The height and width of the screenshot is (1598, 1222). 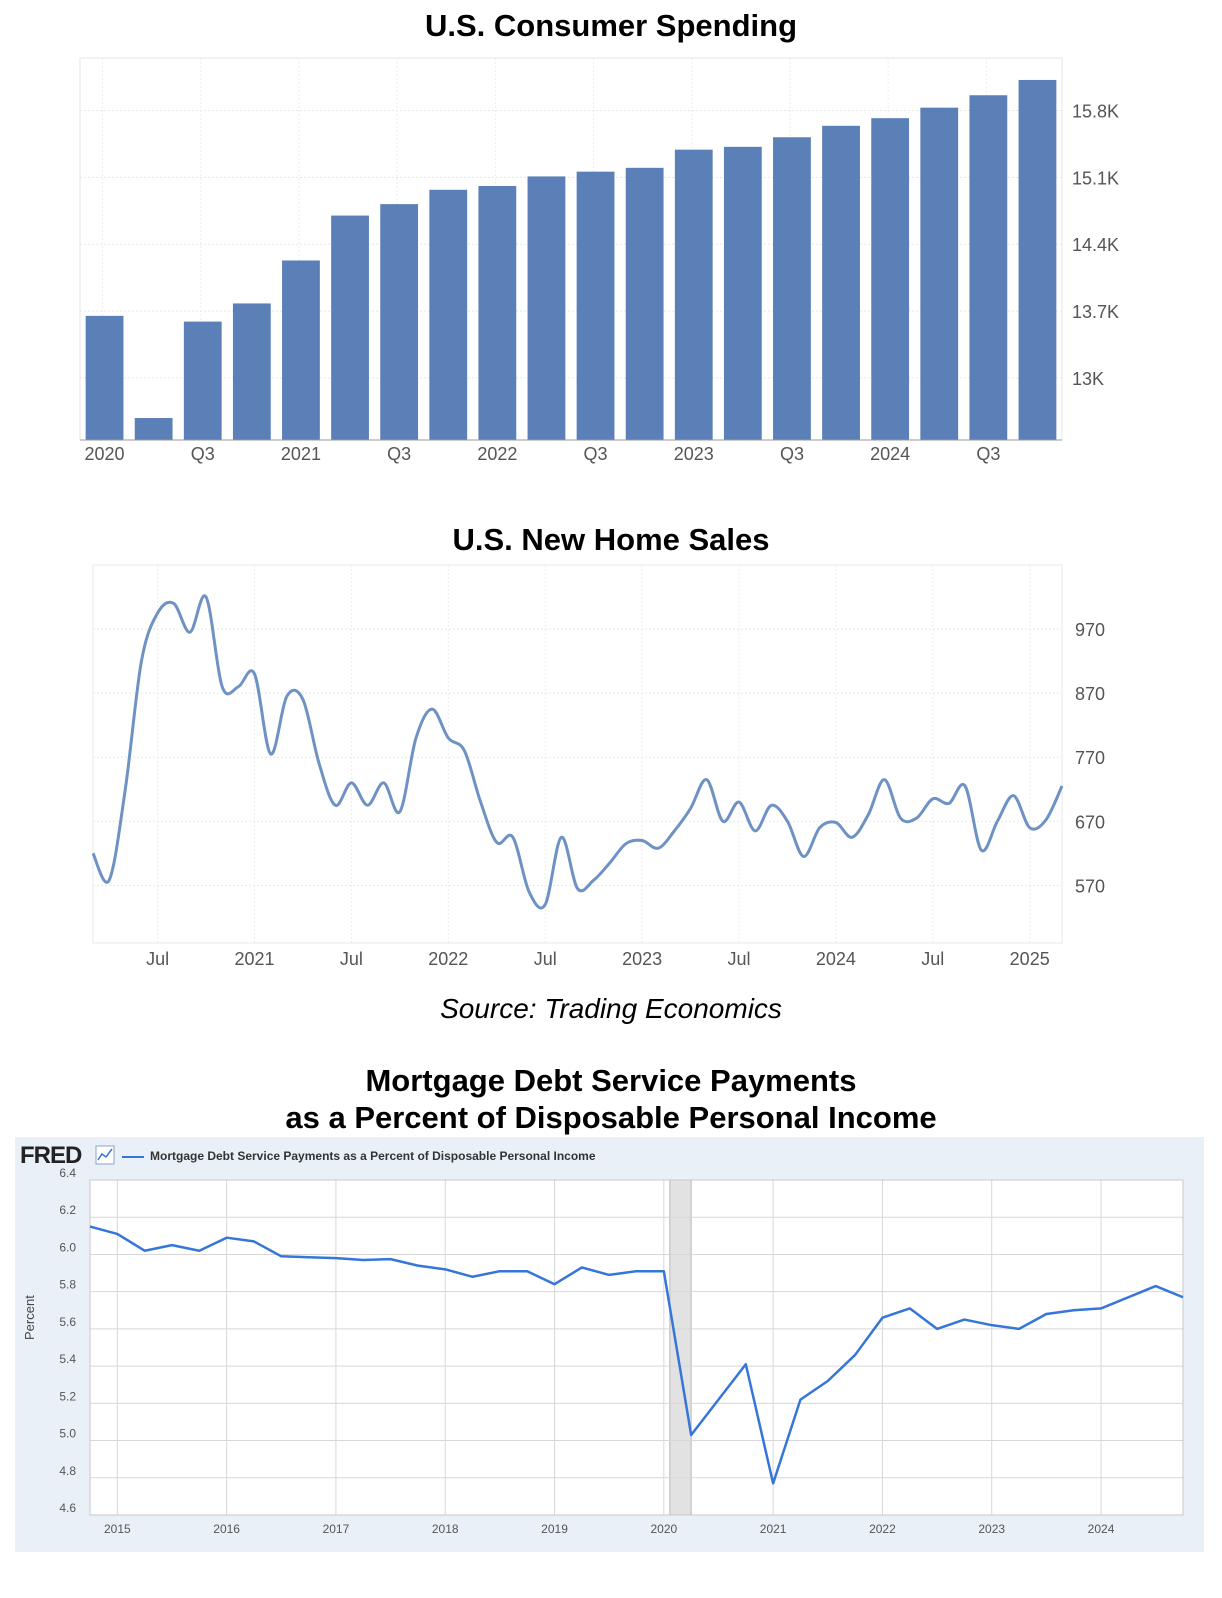 I want to click on y-tick-label: 670, so click(x=1090, y=822).